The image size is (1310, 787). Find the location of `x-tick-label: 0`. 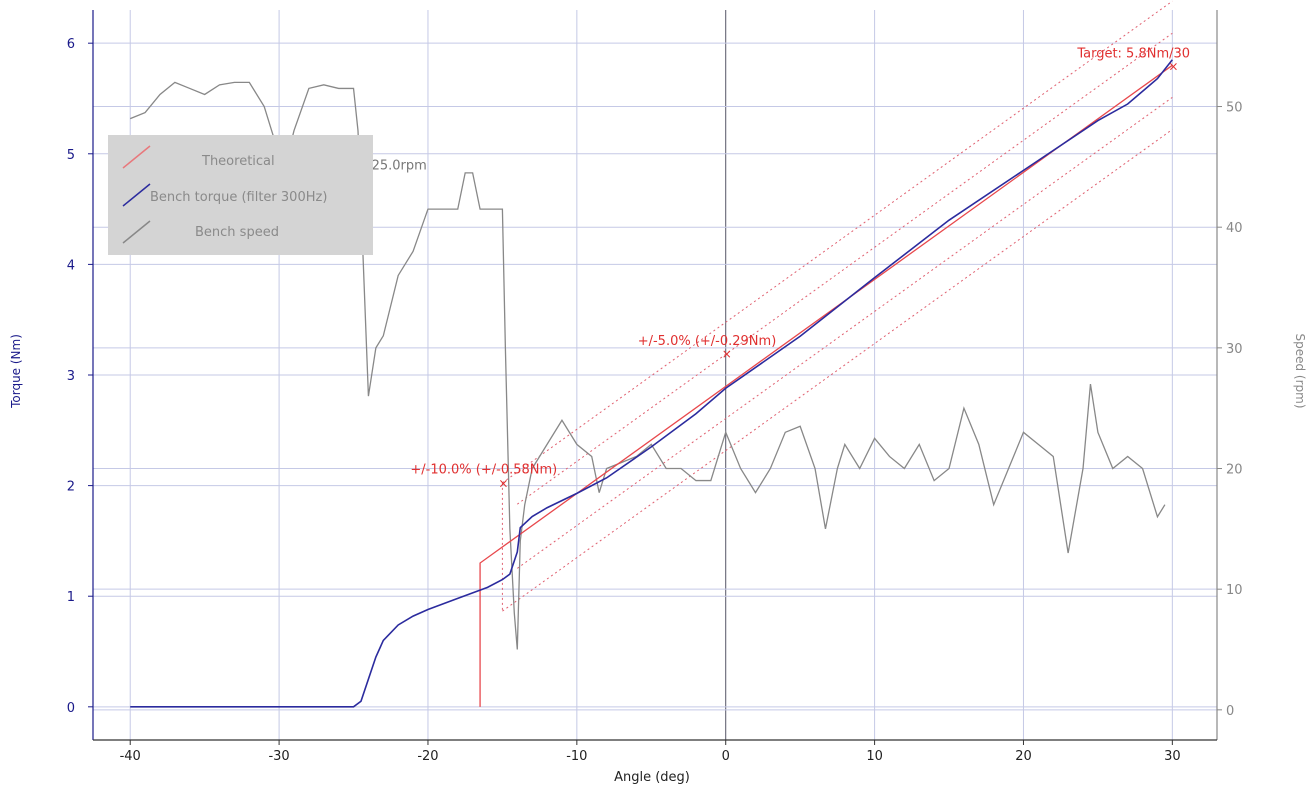

x-tick-label: 0 is located at coordinates (726, 756).